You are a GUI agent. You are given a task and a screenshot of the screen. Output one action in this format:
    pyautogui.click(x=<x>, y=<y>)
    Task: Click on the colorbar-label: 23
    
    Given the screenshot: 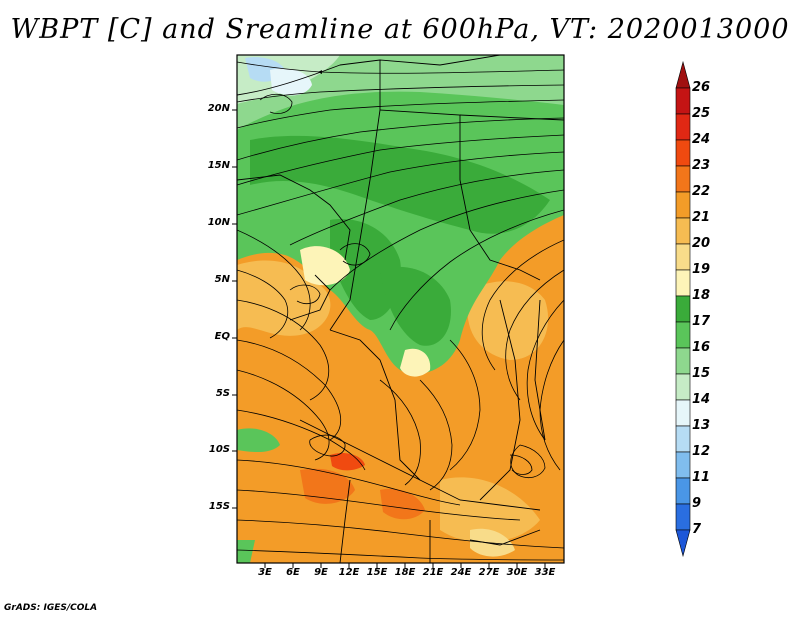 What is the action you would take?
    pyautogui.click(x=701, y=165)
    